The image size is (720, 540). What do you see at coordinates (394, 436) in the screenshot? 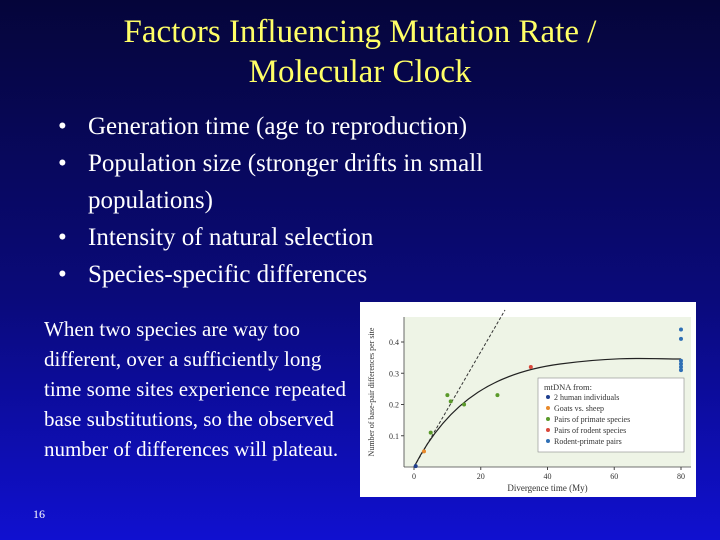
I see `y-tick-label: 0.1` at bounding box center [394, 436].